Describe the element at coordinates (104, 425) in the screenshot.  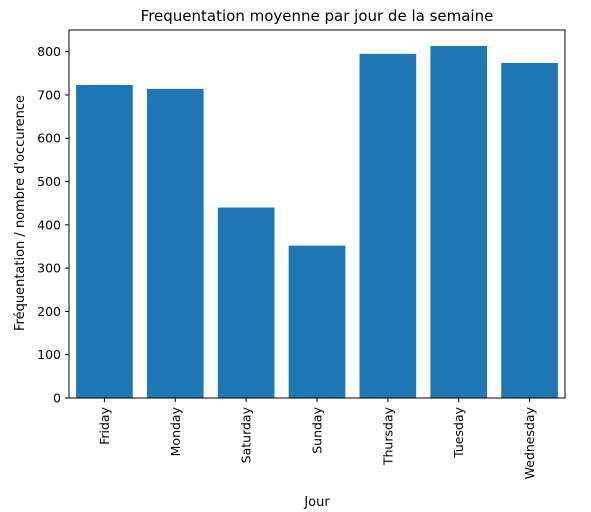
I see `x-tick-label: Friday` at that location.